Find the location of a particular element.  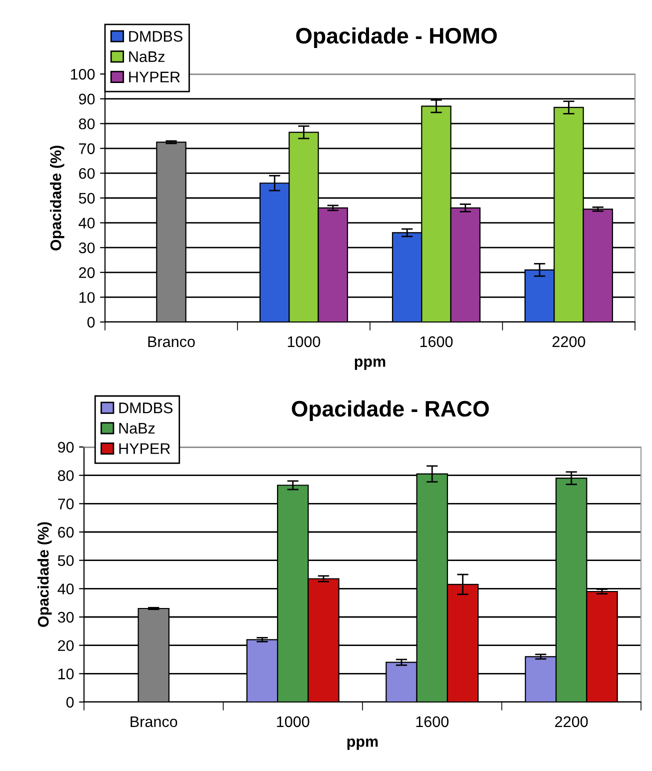

chart-title: Opacidade - HOMO is located at coordinates (396, 37).